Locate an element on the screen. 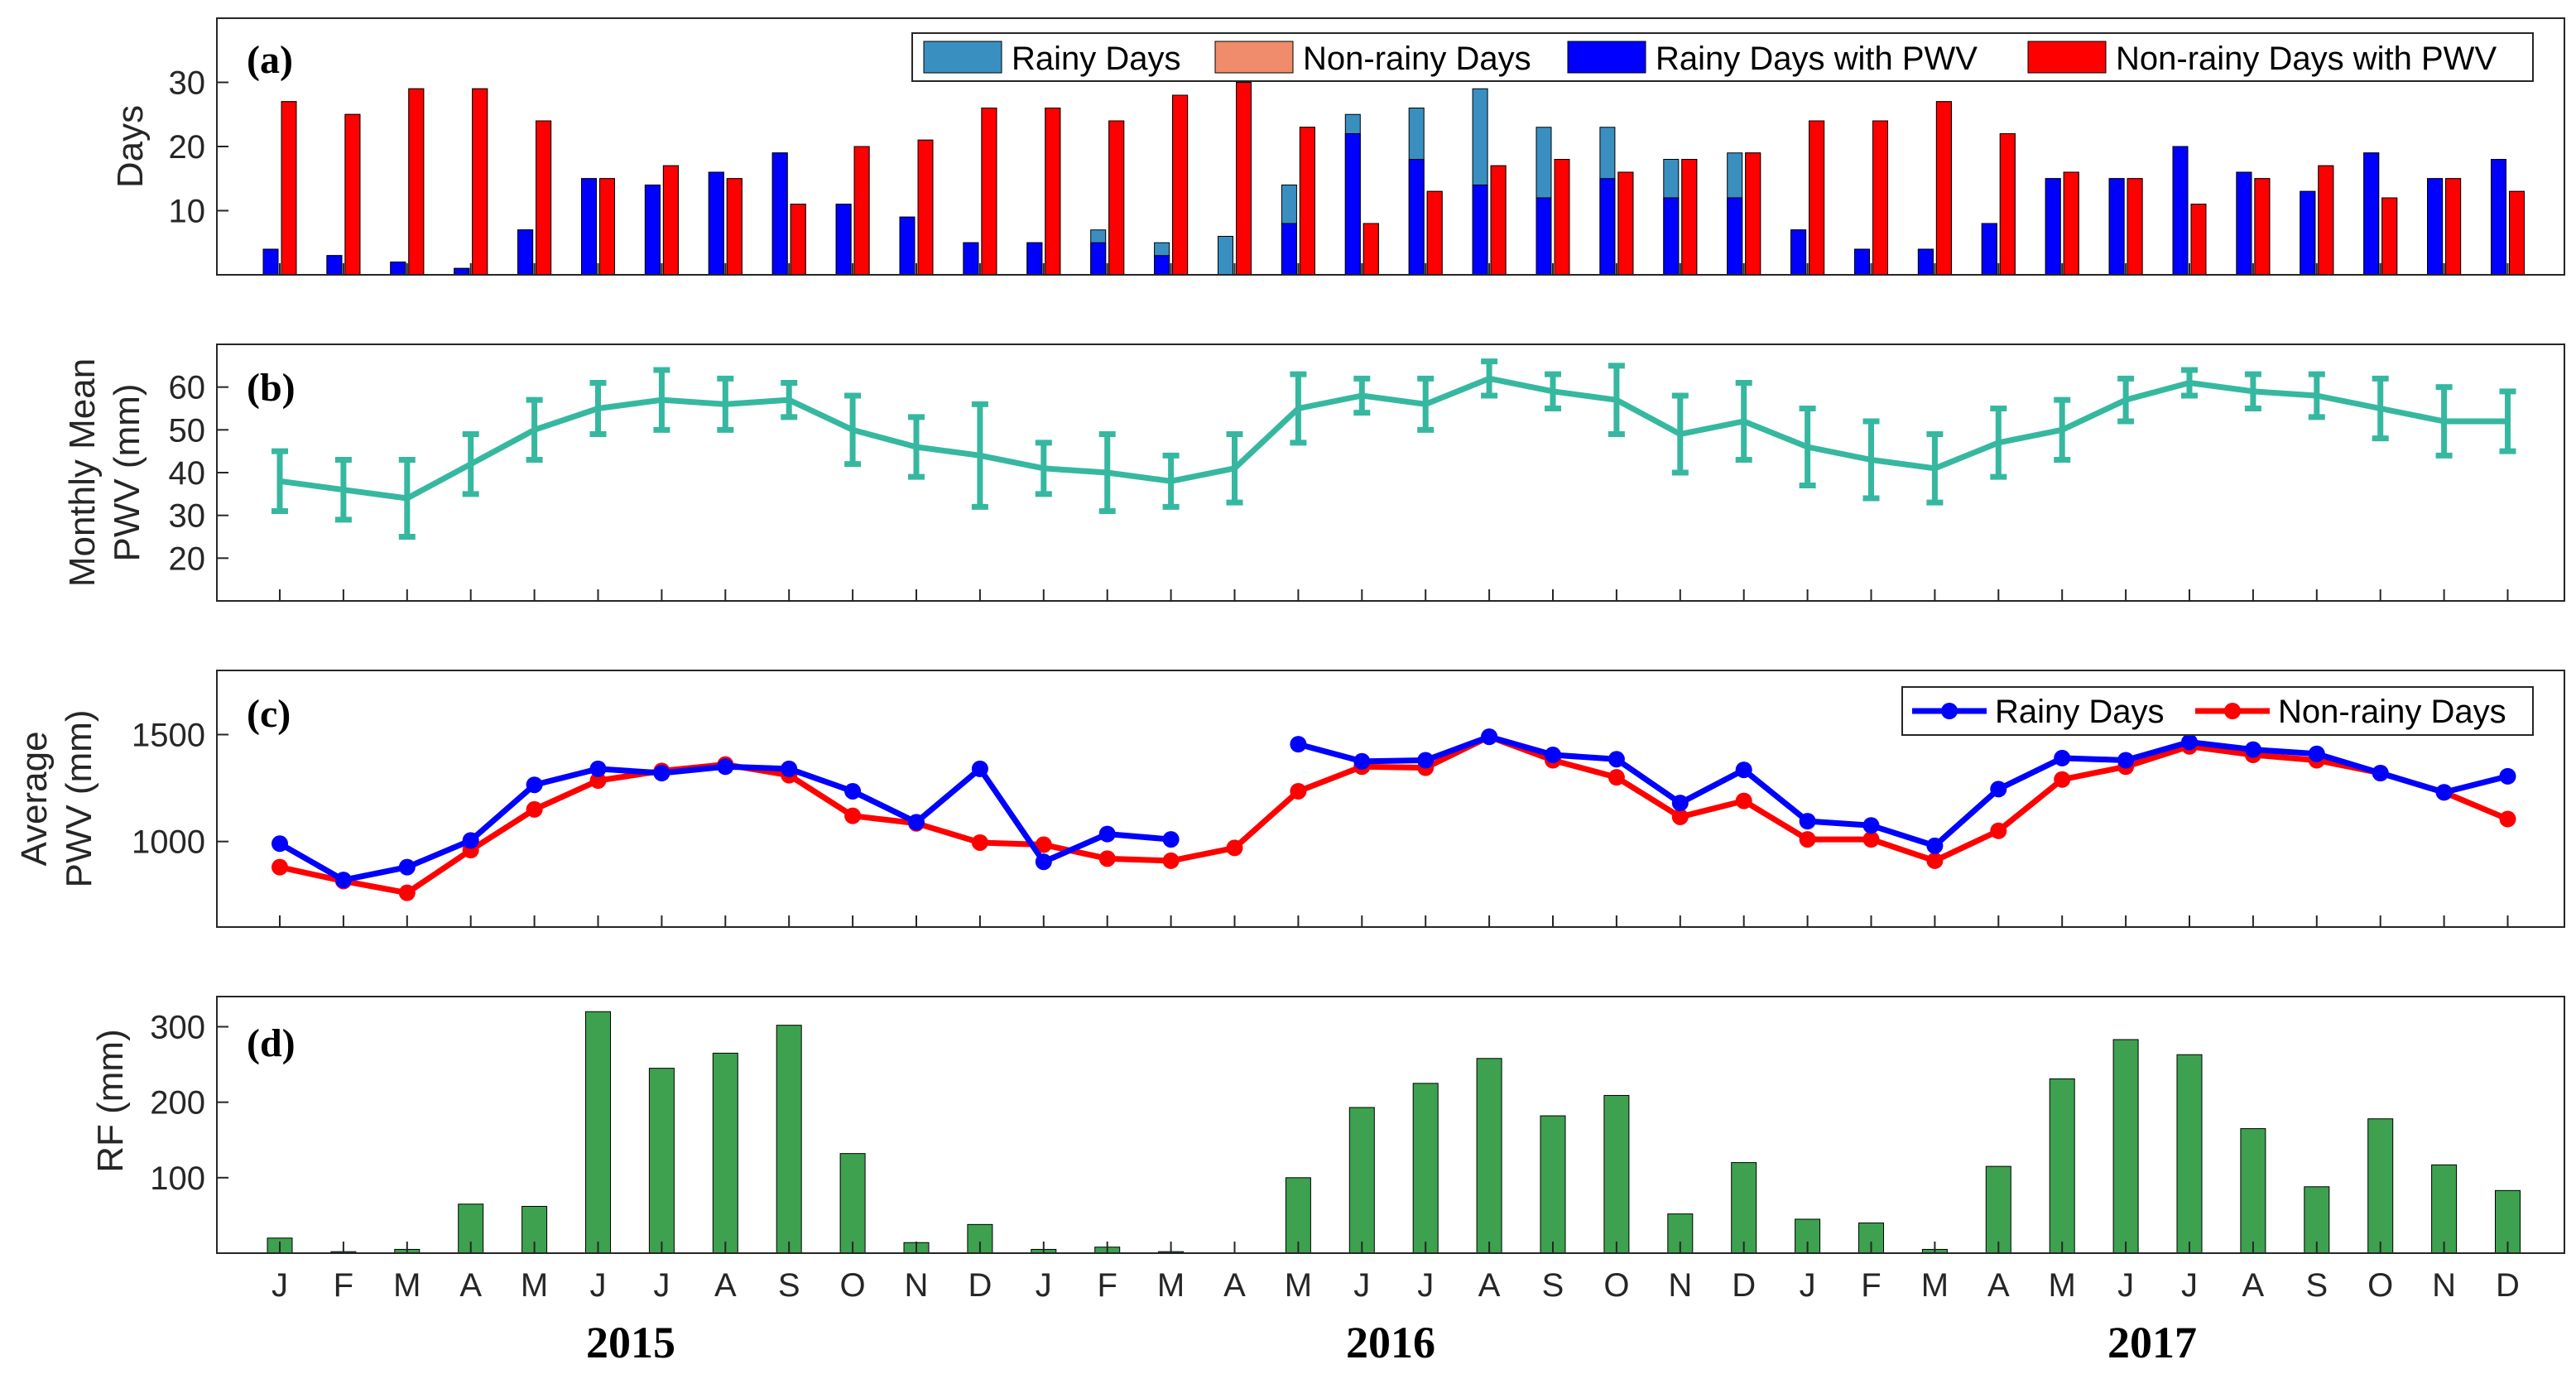 This screenshot has width=2576, height=1374. panel-c-plot is located at coordinates (1394, 814).